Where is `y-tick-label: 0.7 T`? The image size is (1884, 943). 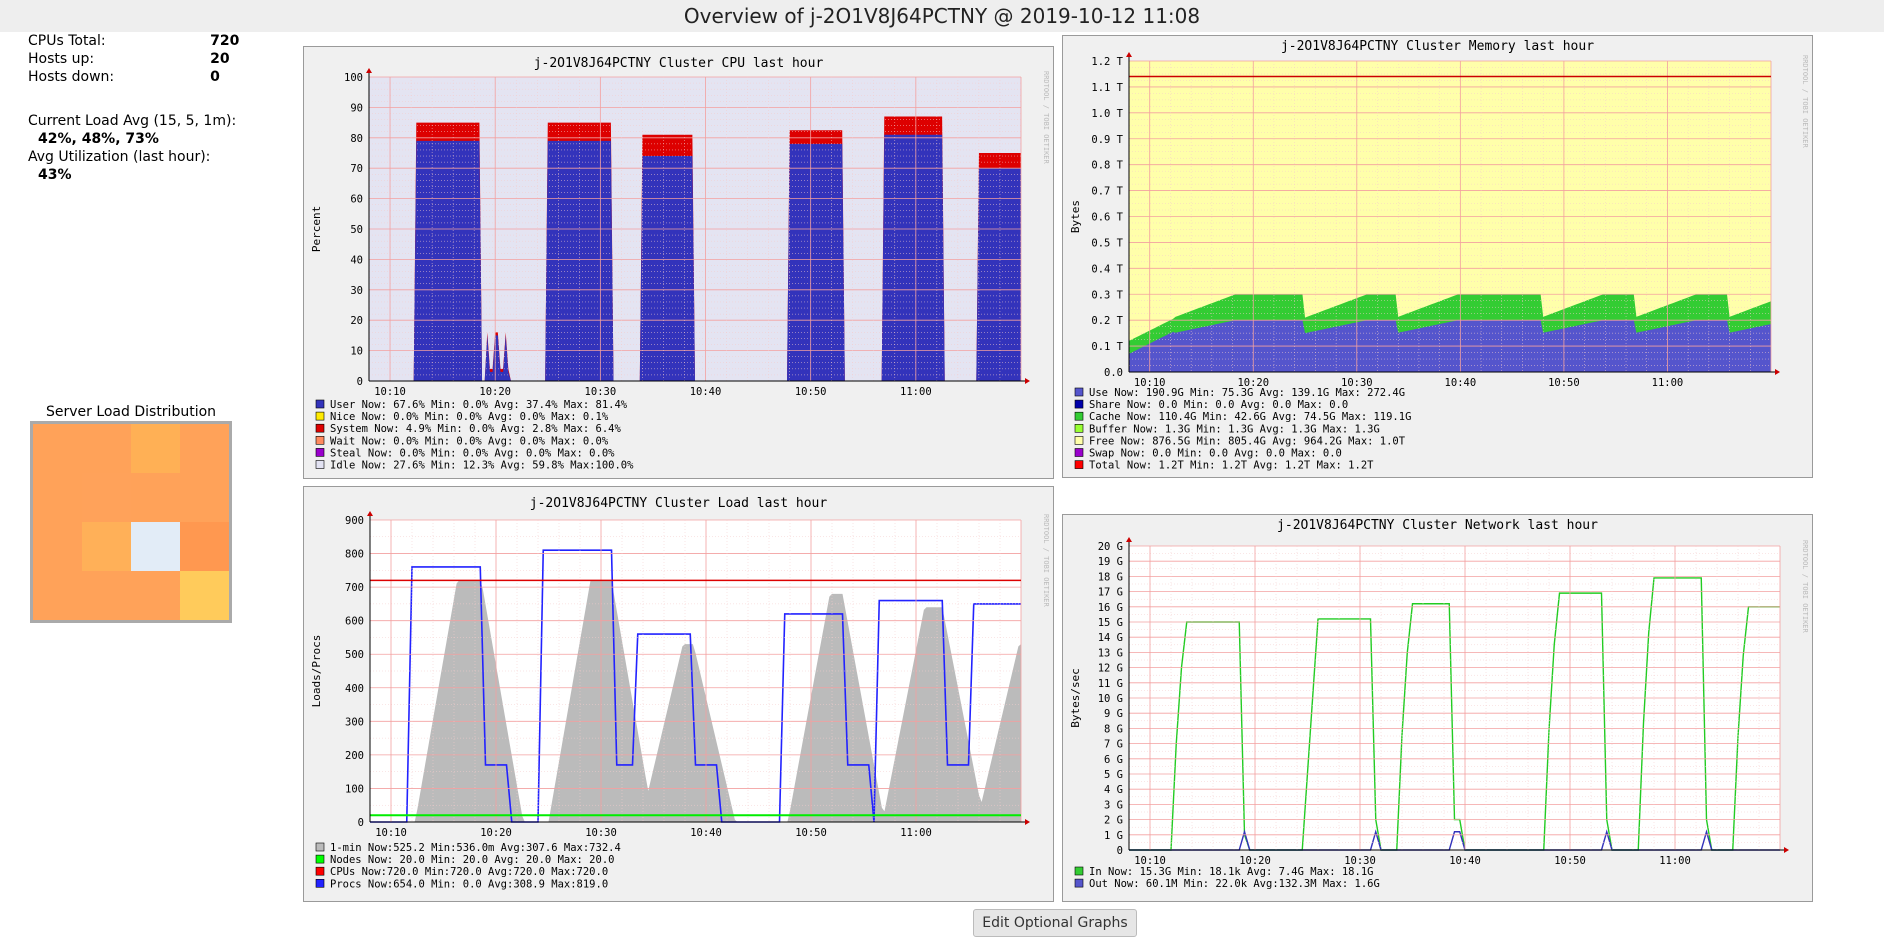
y-tick-label: 0.7 T is located at coordinates (1107, 192).